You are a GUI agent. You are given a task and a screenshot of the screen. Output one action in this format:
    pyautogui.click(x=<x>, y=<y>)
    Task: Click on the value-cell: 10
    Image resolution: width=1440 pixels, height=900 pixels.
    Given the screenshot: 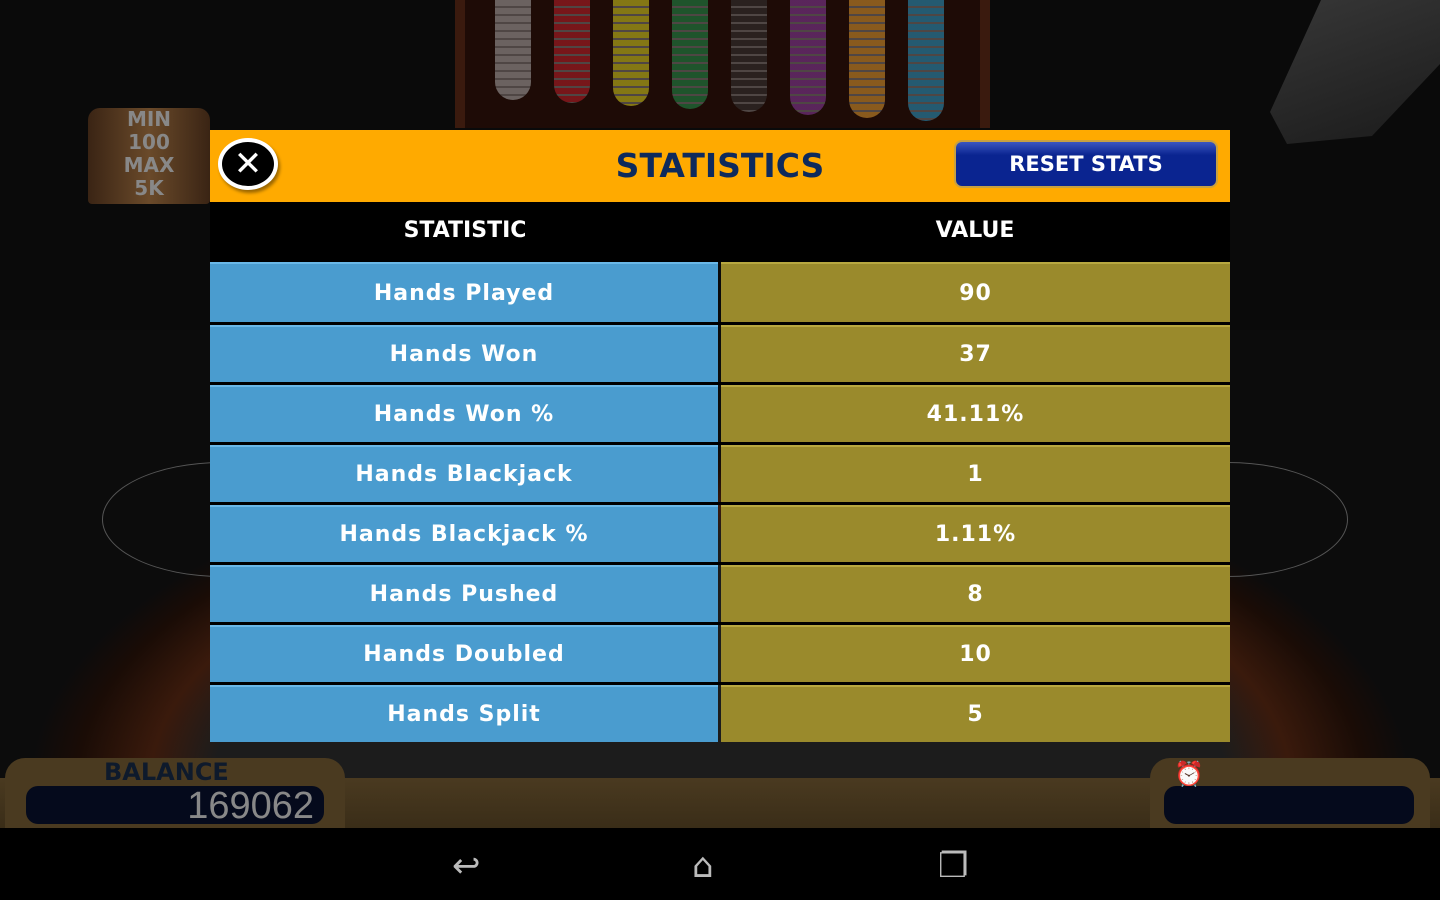 What is the action you would take?
    pyautogui.click(x=975, y=653)
    